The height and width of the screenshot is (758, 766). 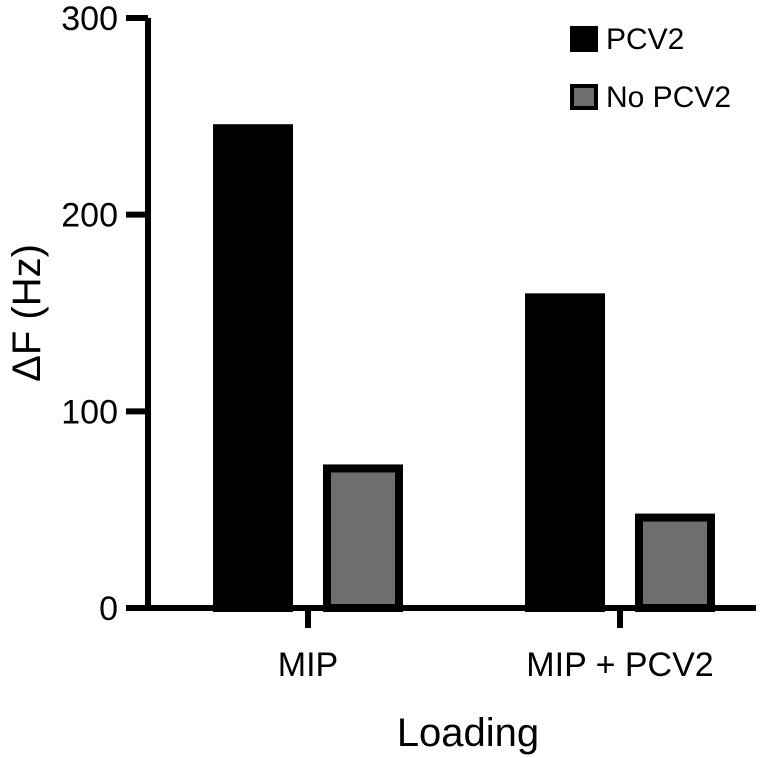 What do you see at coordinates (619, 665) in the screenshot?
I see `x-tick-label: MIP + PCV2` at bounding box center [619, 665].